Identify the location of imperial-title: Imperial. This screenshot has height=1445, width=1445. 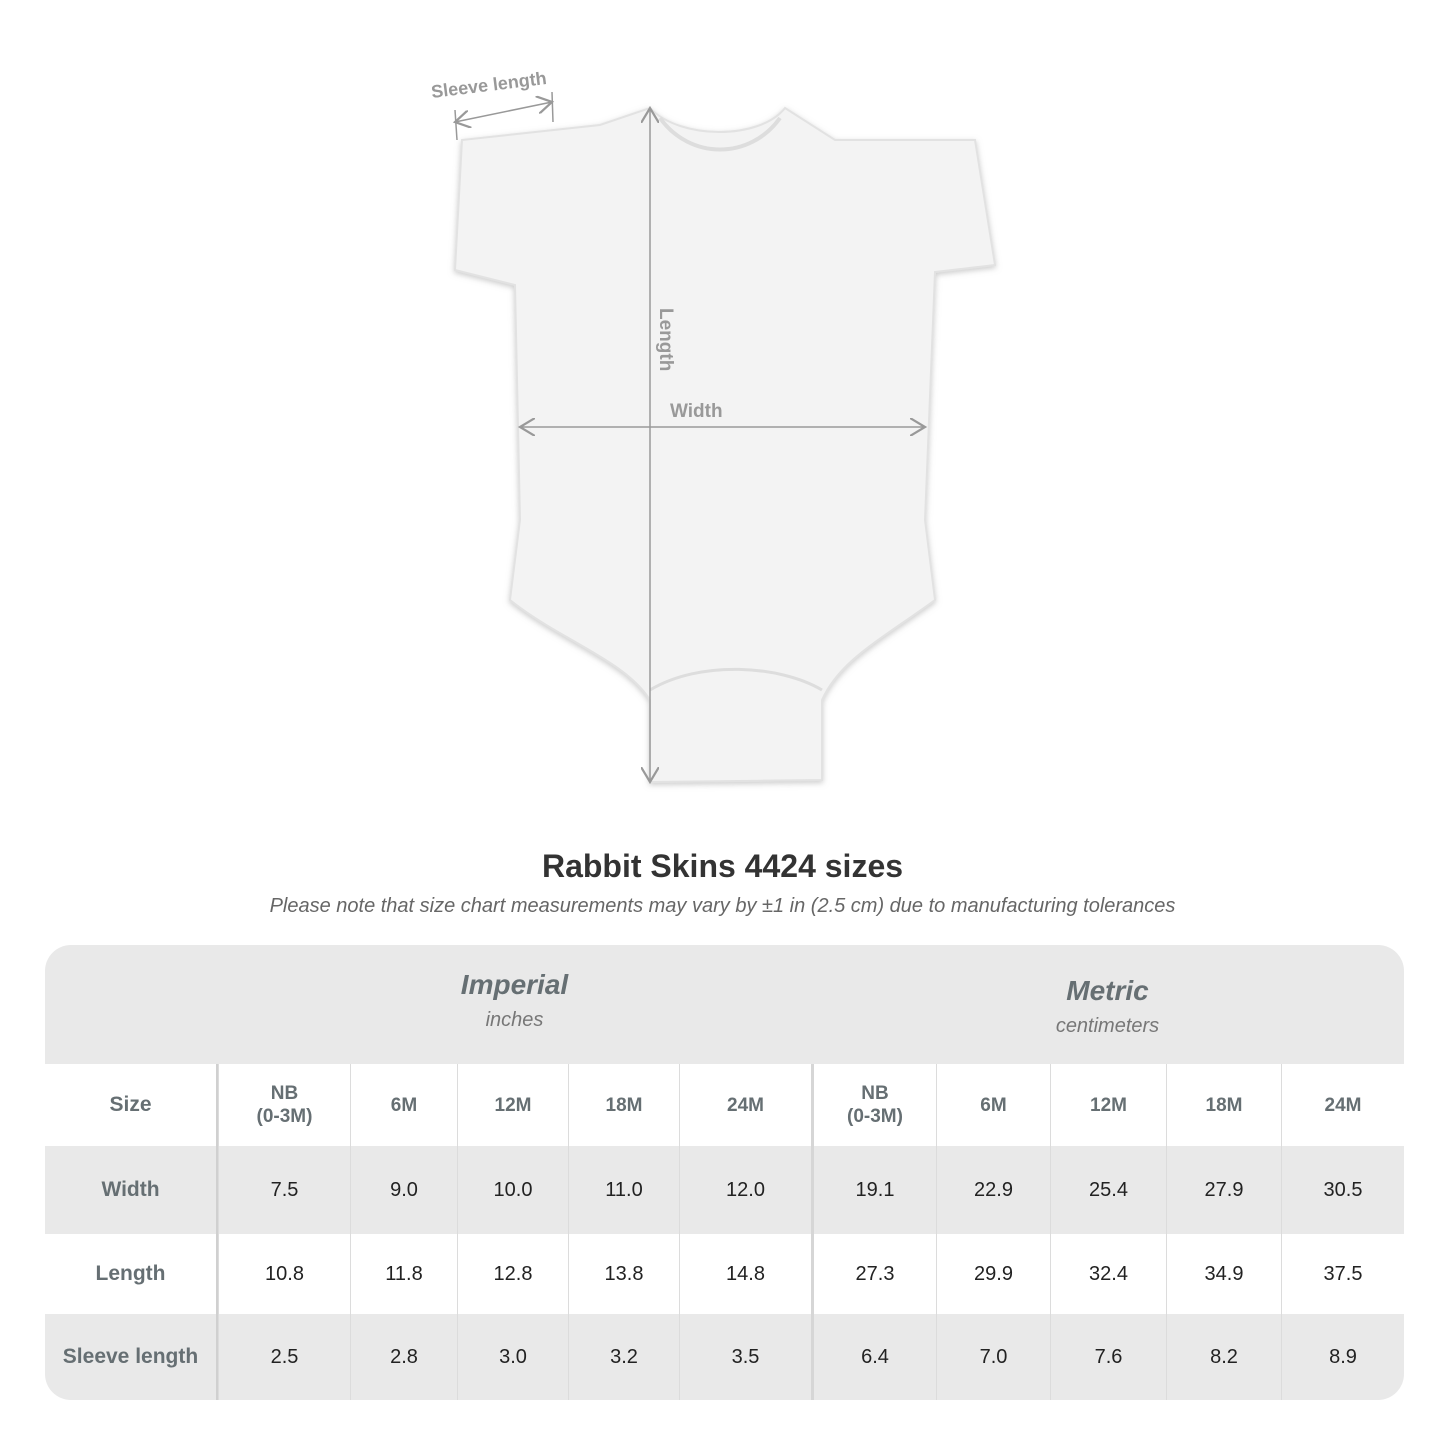
(514, 984).